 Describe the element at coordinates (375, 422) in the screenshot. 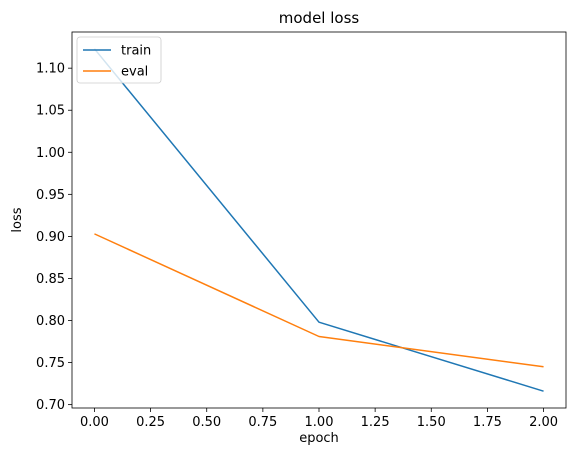

I see `x-tick-label: 1.25` at that location.